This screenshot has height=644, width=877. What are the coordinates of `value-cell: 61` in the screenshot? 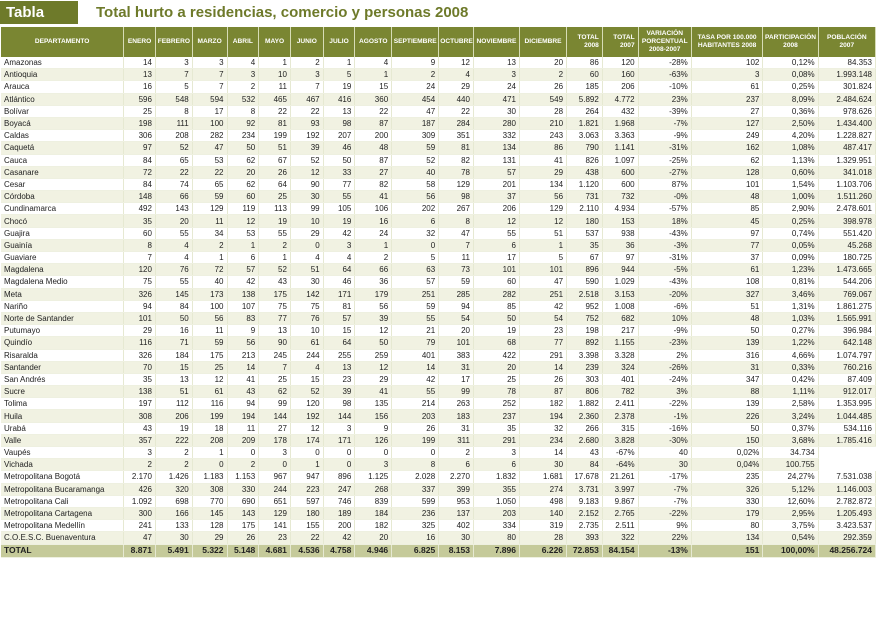 It's located at (727, 270).